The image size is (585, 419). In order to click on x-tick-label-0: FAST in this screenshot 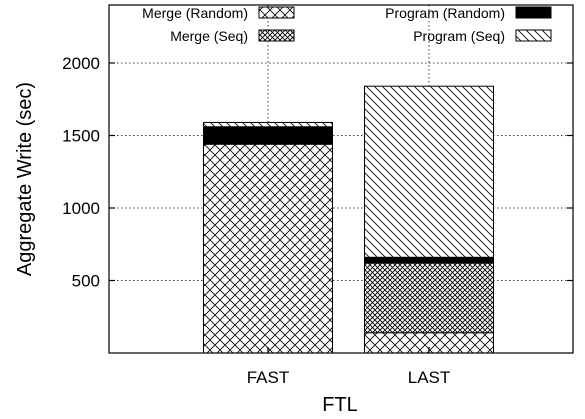, I will do `click(268, 377)`.